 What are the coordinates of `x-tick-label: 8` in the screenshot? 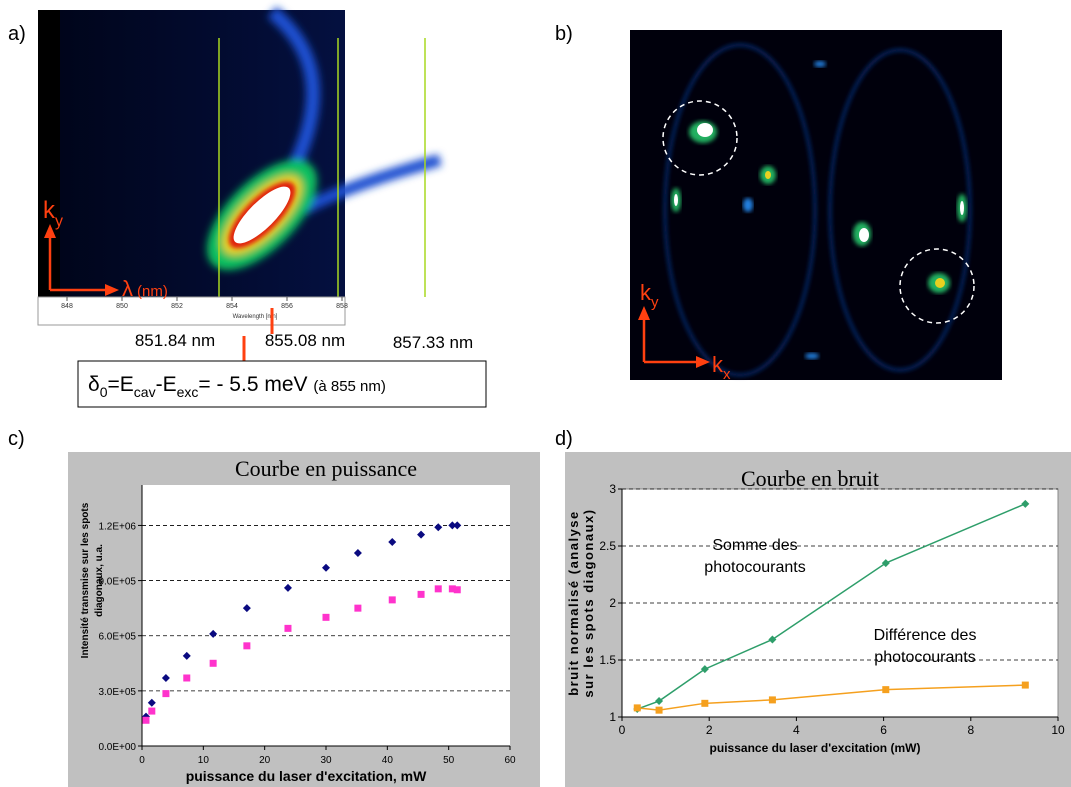 It's located at (970, 730).